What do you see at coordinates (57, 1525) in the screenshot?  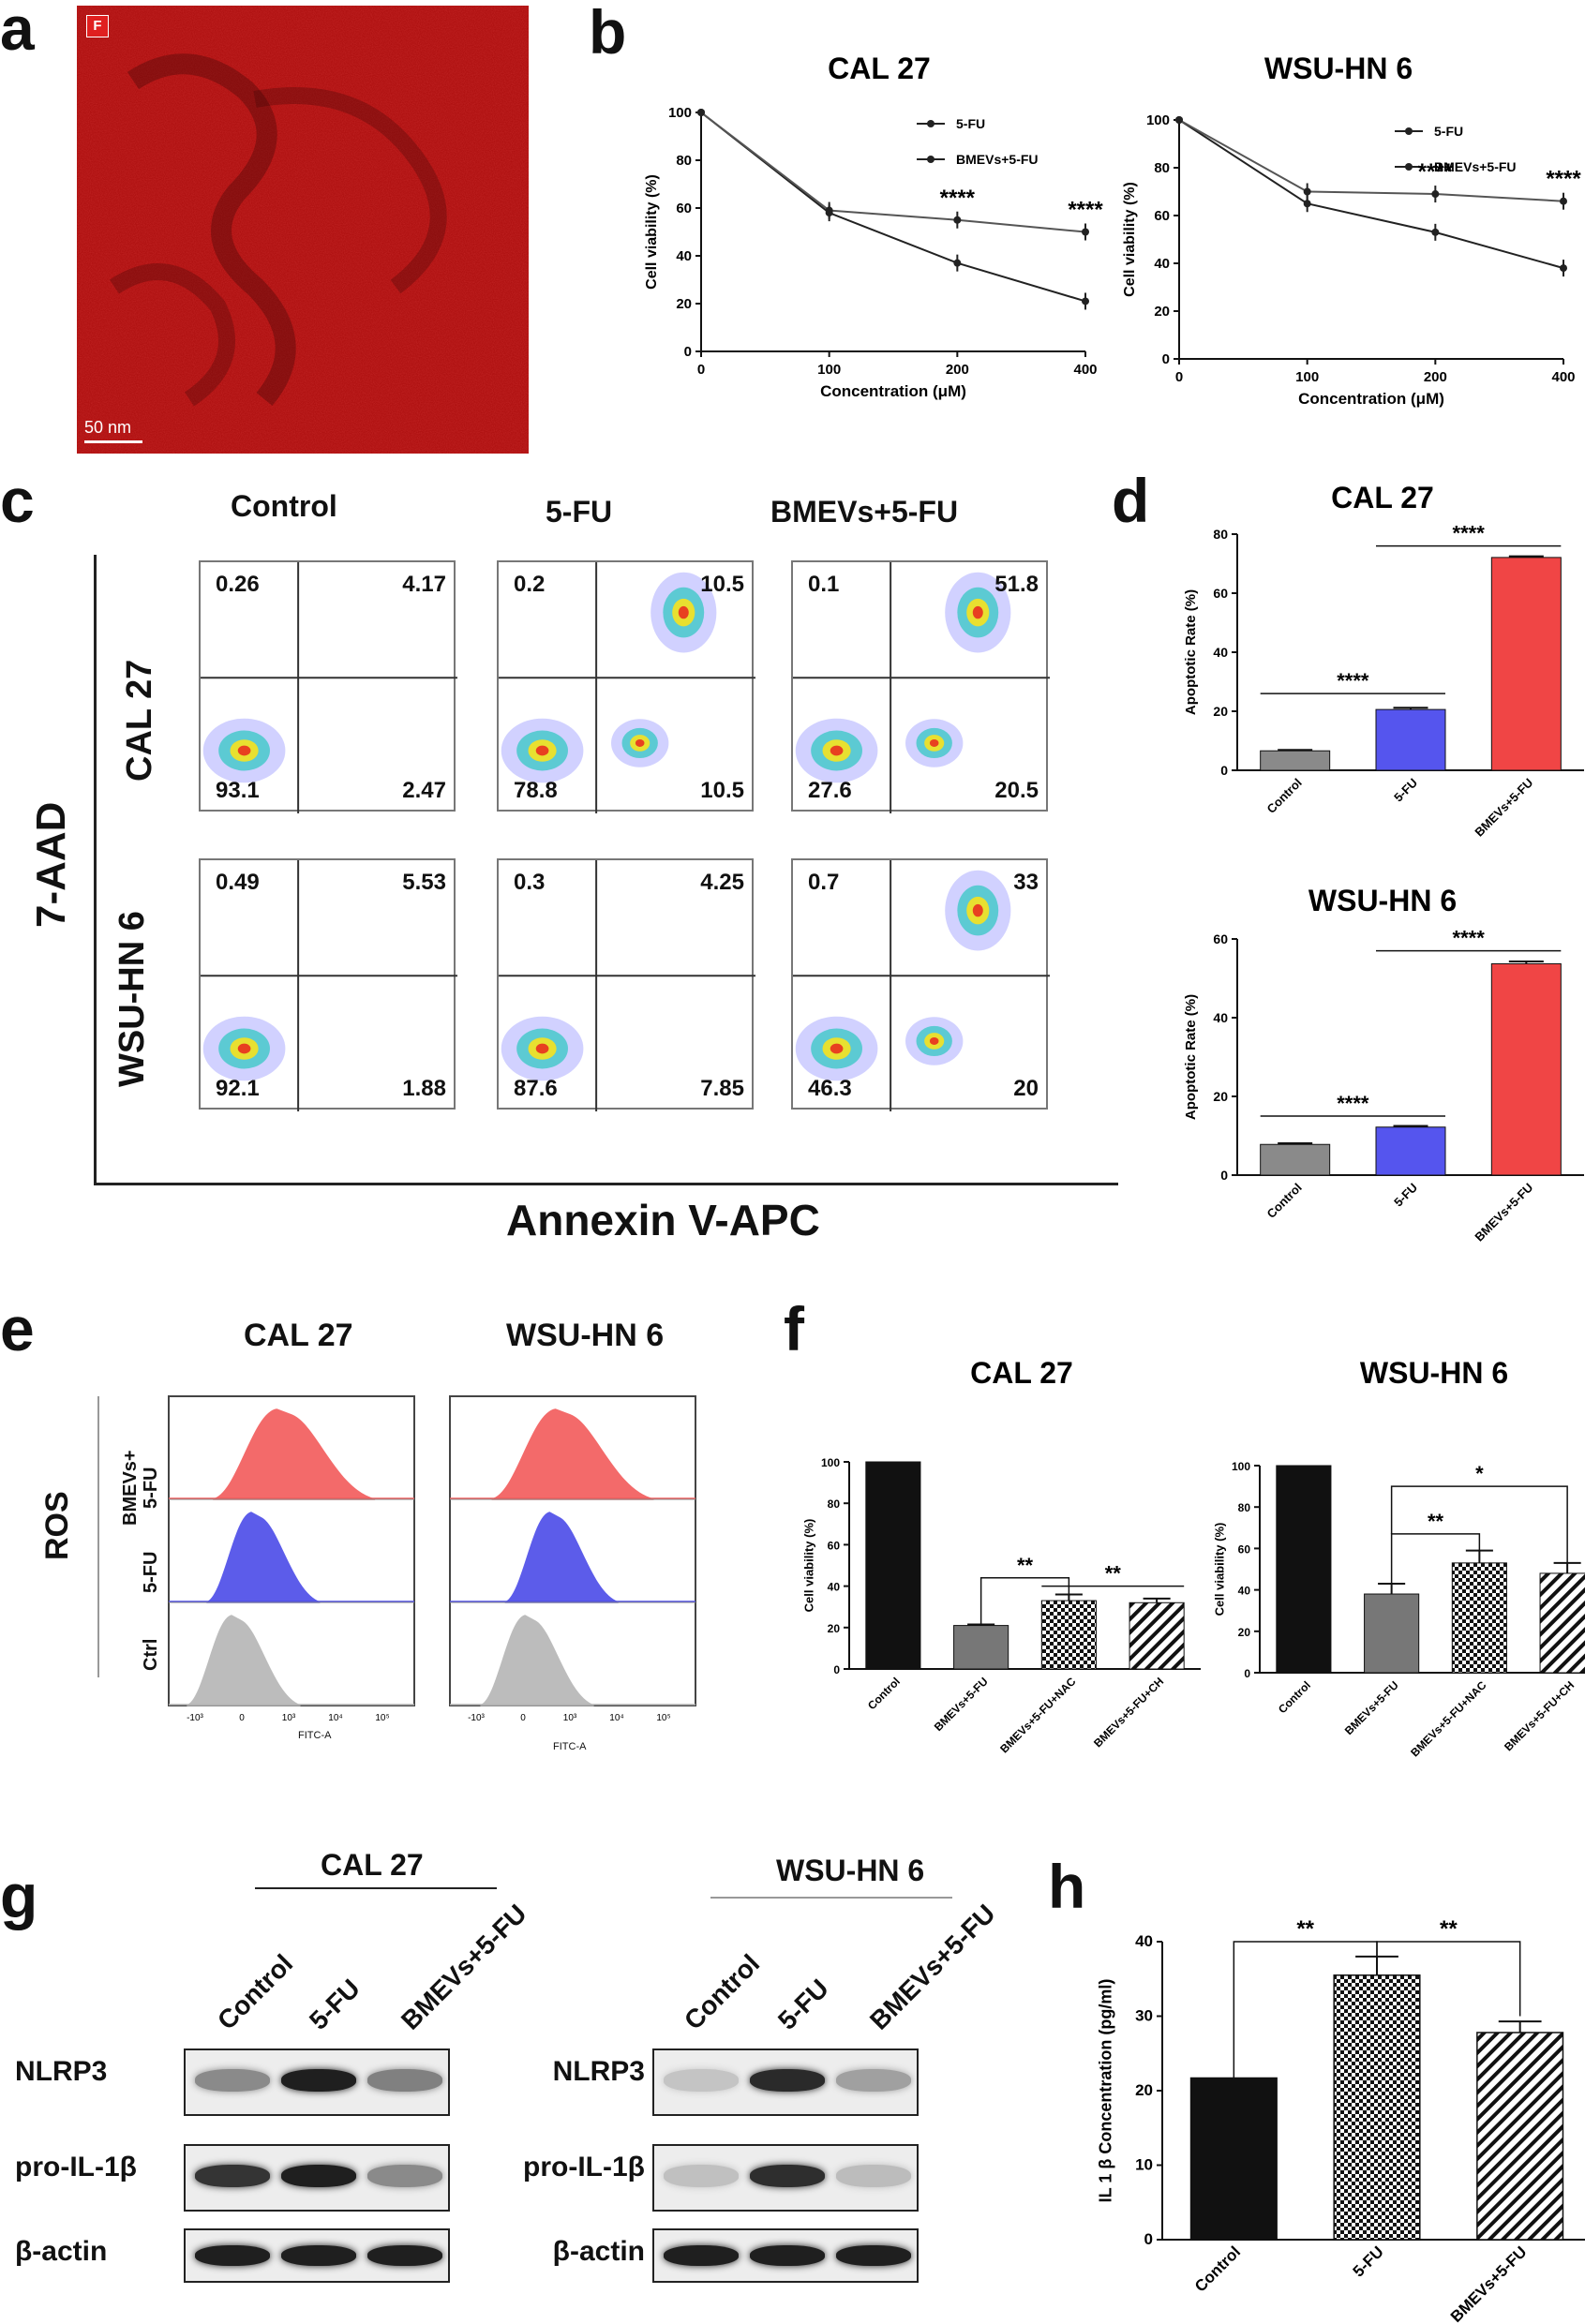 I see `ros-y-label: ROS` at bounding box center [57, 1525].